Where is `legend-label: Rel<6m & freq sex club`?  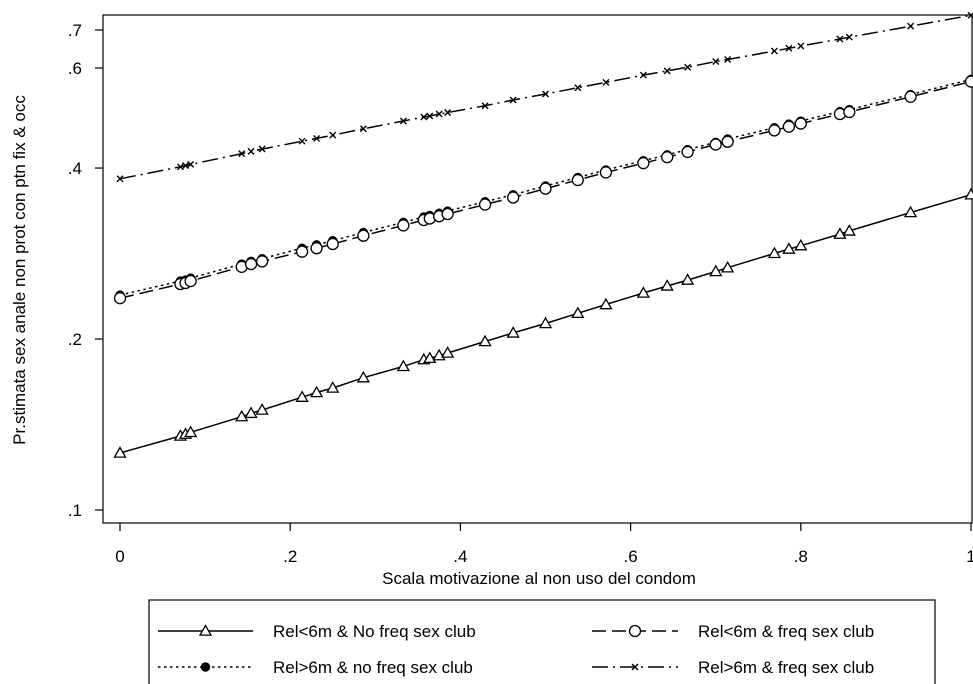
legend-label: Rel<6m & freq sex club is located at coordinates (786, 631).